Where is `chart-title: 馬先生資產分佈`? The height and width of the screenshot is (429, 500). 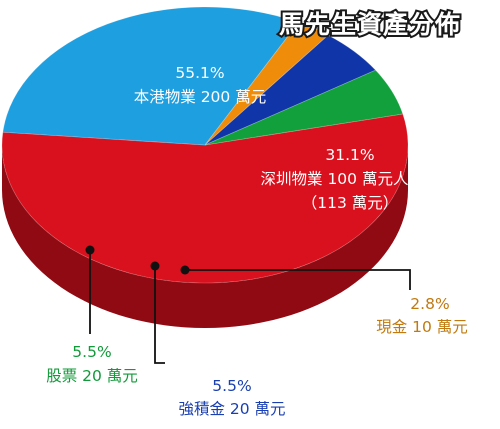 chart-title: 馬先生資產分佈 is located at coordinates (370, 24).